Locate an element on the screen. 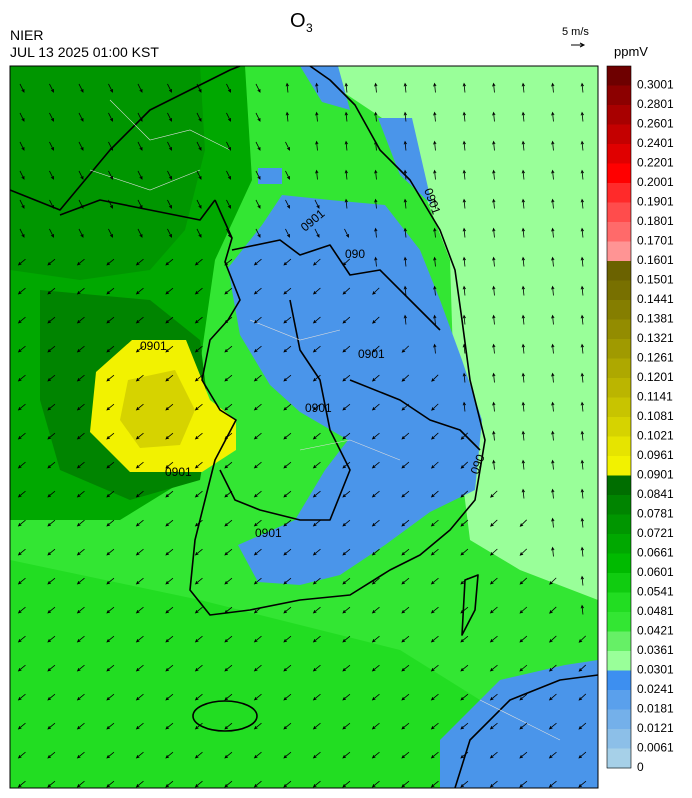  colorbar-label: 0.1261 is located at coordinates (655, 358).